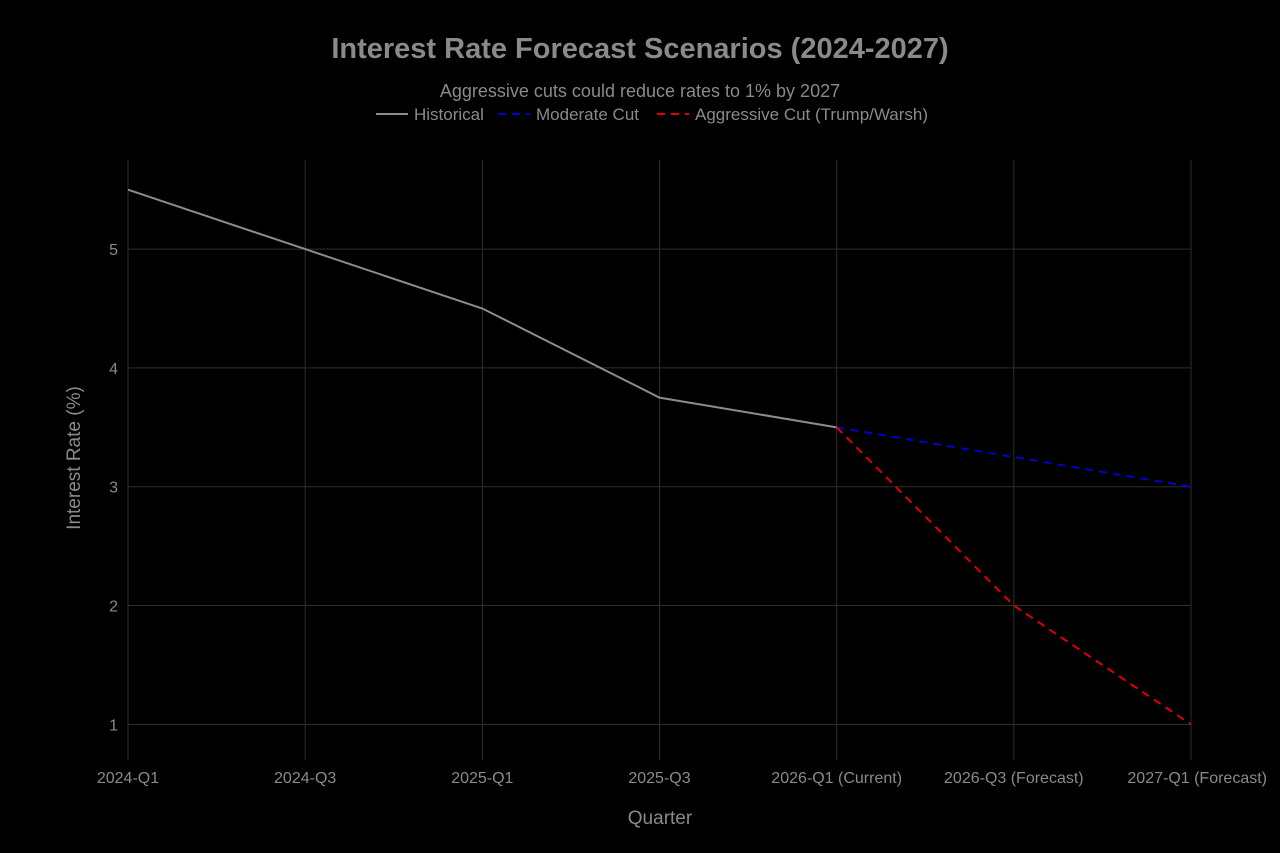 The width and height of the screenshot is (1280, 853). I want to click on x-tick-label: 2025-Q1, so click(482, 778).